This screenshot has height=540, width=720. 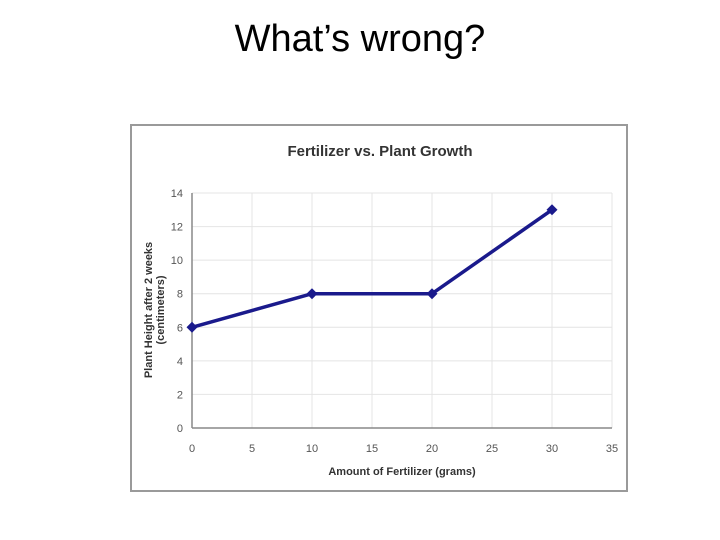 What do you see at coordinates (149, 310) in the screenshot?
I see `y-axis-label-line1: Plant Height after 2 weeks` at bounding box center [149, 310].